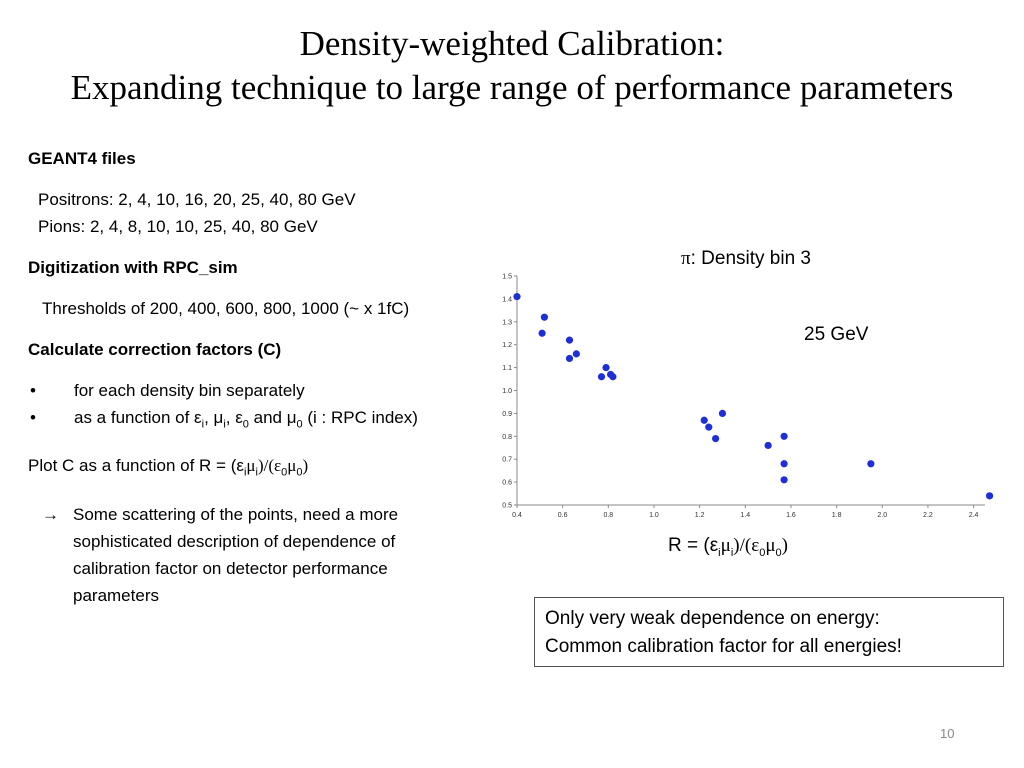 The width and height of the screenshot is (1024, 768). Describe the element at coordinates (178, 226) in the screenshot. I see `pions-line: Pions: 2, 4, 8, 10, 10, 25, 40, 80 GeV` at that location.